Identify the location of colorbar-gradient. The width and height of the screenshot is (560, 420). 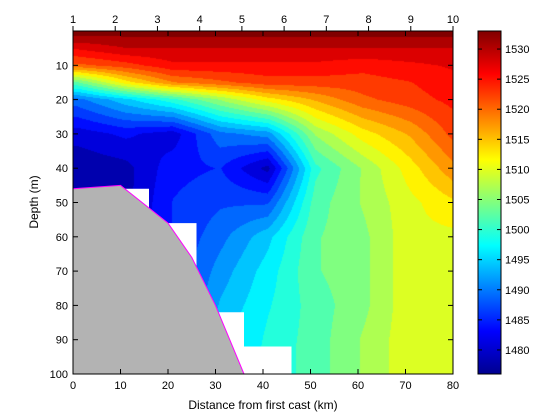
(489, 202).